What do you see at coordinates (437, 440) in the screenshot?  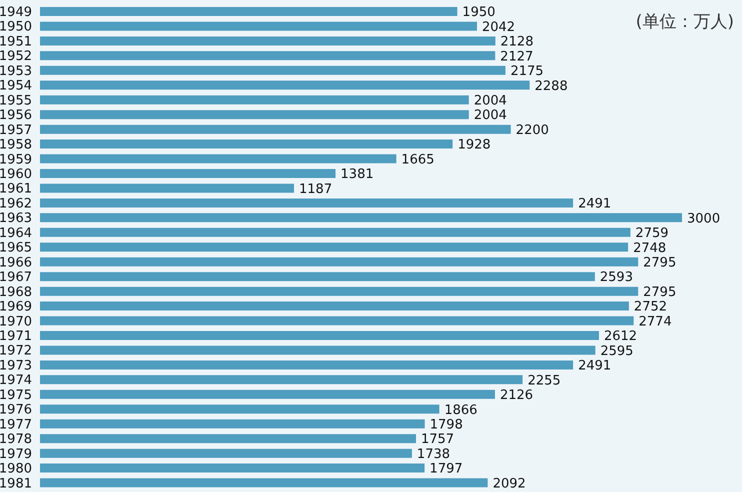 I see `data-label: 1757` at bounding box center [437, 440].